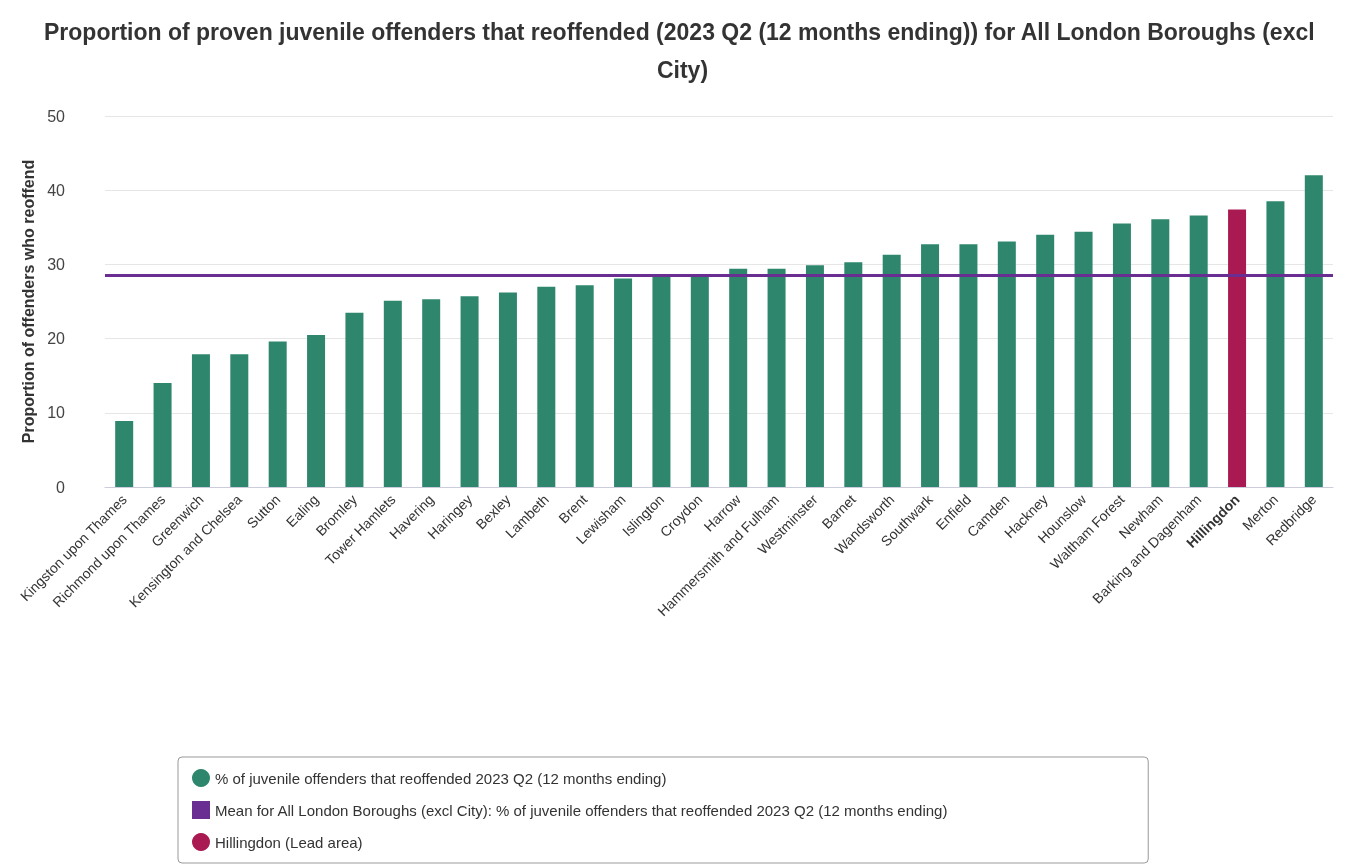 The width and height of the screenshot is (1365, 865). What do you see at coordinates (28, 301) in the screenshot?
I see `y-axis-title: Proportion of offenders who reoffend` at bounding box center [28, 301].